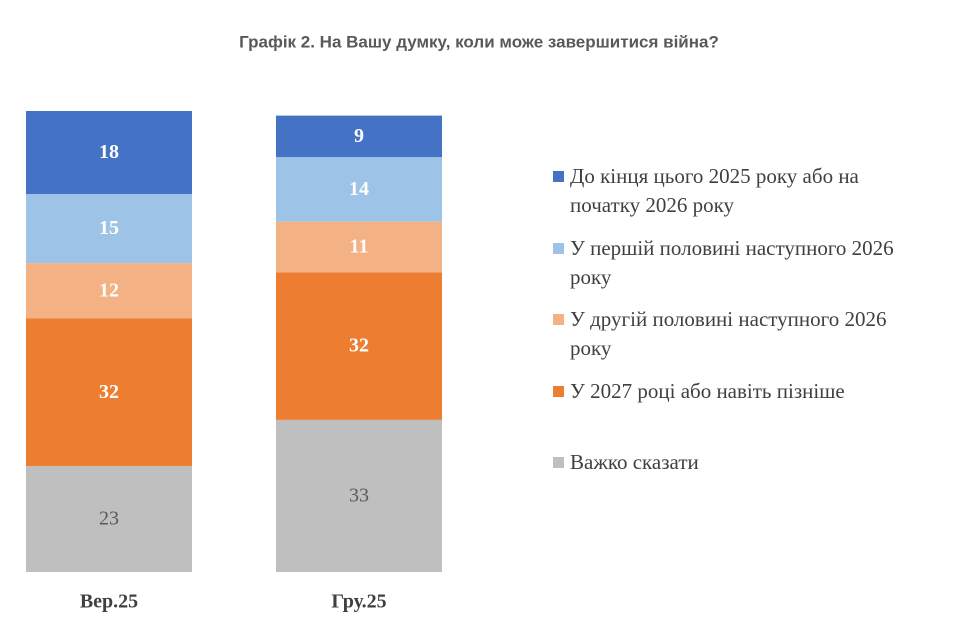  I want to click on data-label: 14, so click(359, 189).